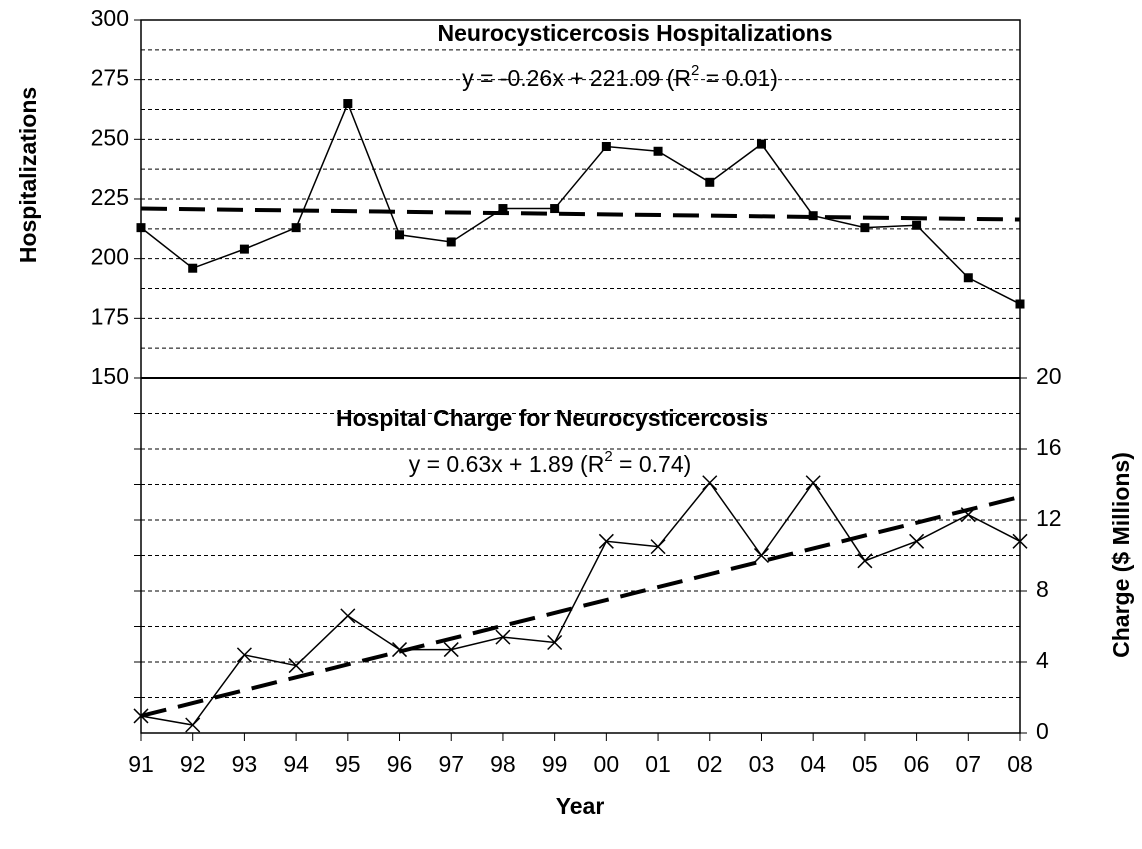  Describe the element at coordinates (28, 175) in the screenshot. I see `y-axis-label: Hospitalizations` at that location.